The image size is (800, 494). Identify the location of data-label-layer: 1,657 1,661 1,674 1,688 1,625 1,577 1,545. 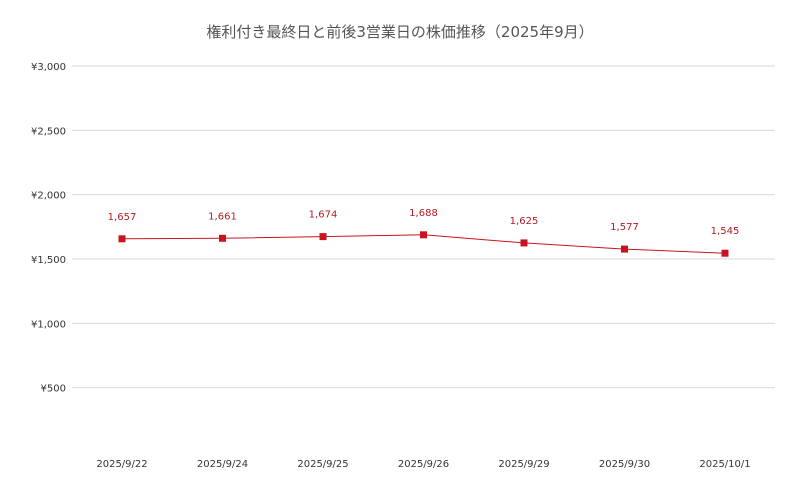
(424, 222).